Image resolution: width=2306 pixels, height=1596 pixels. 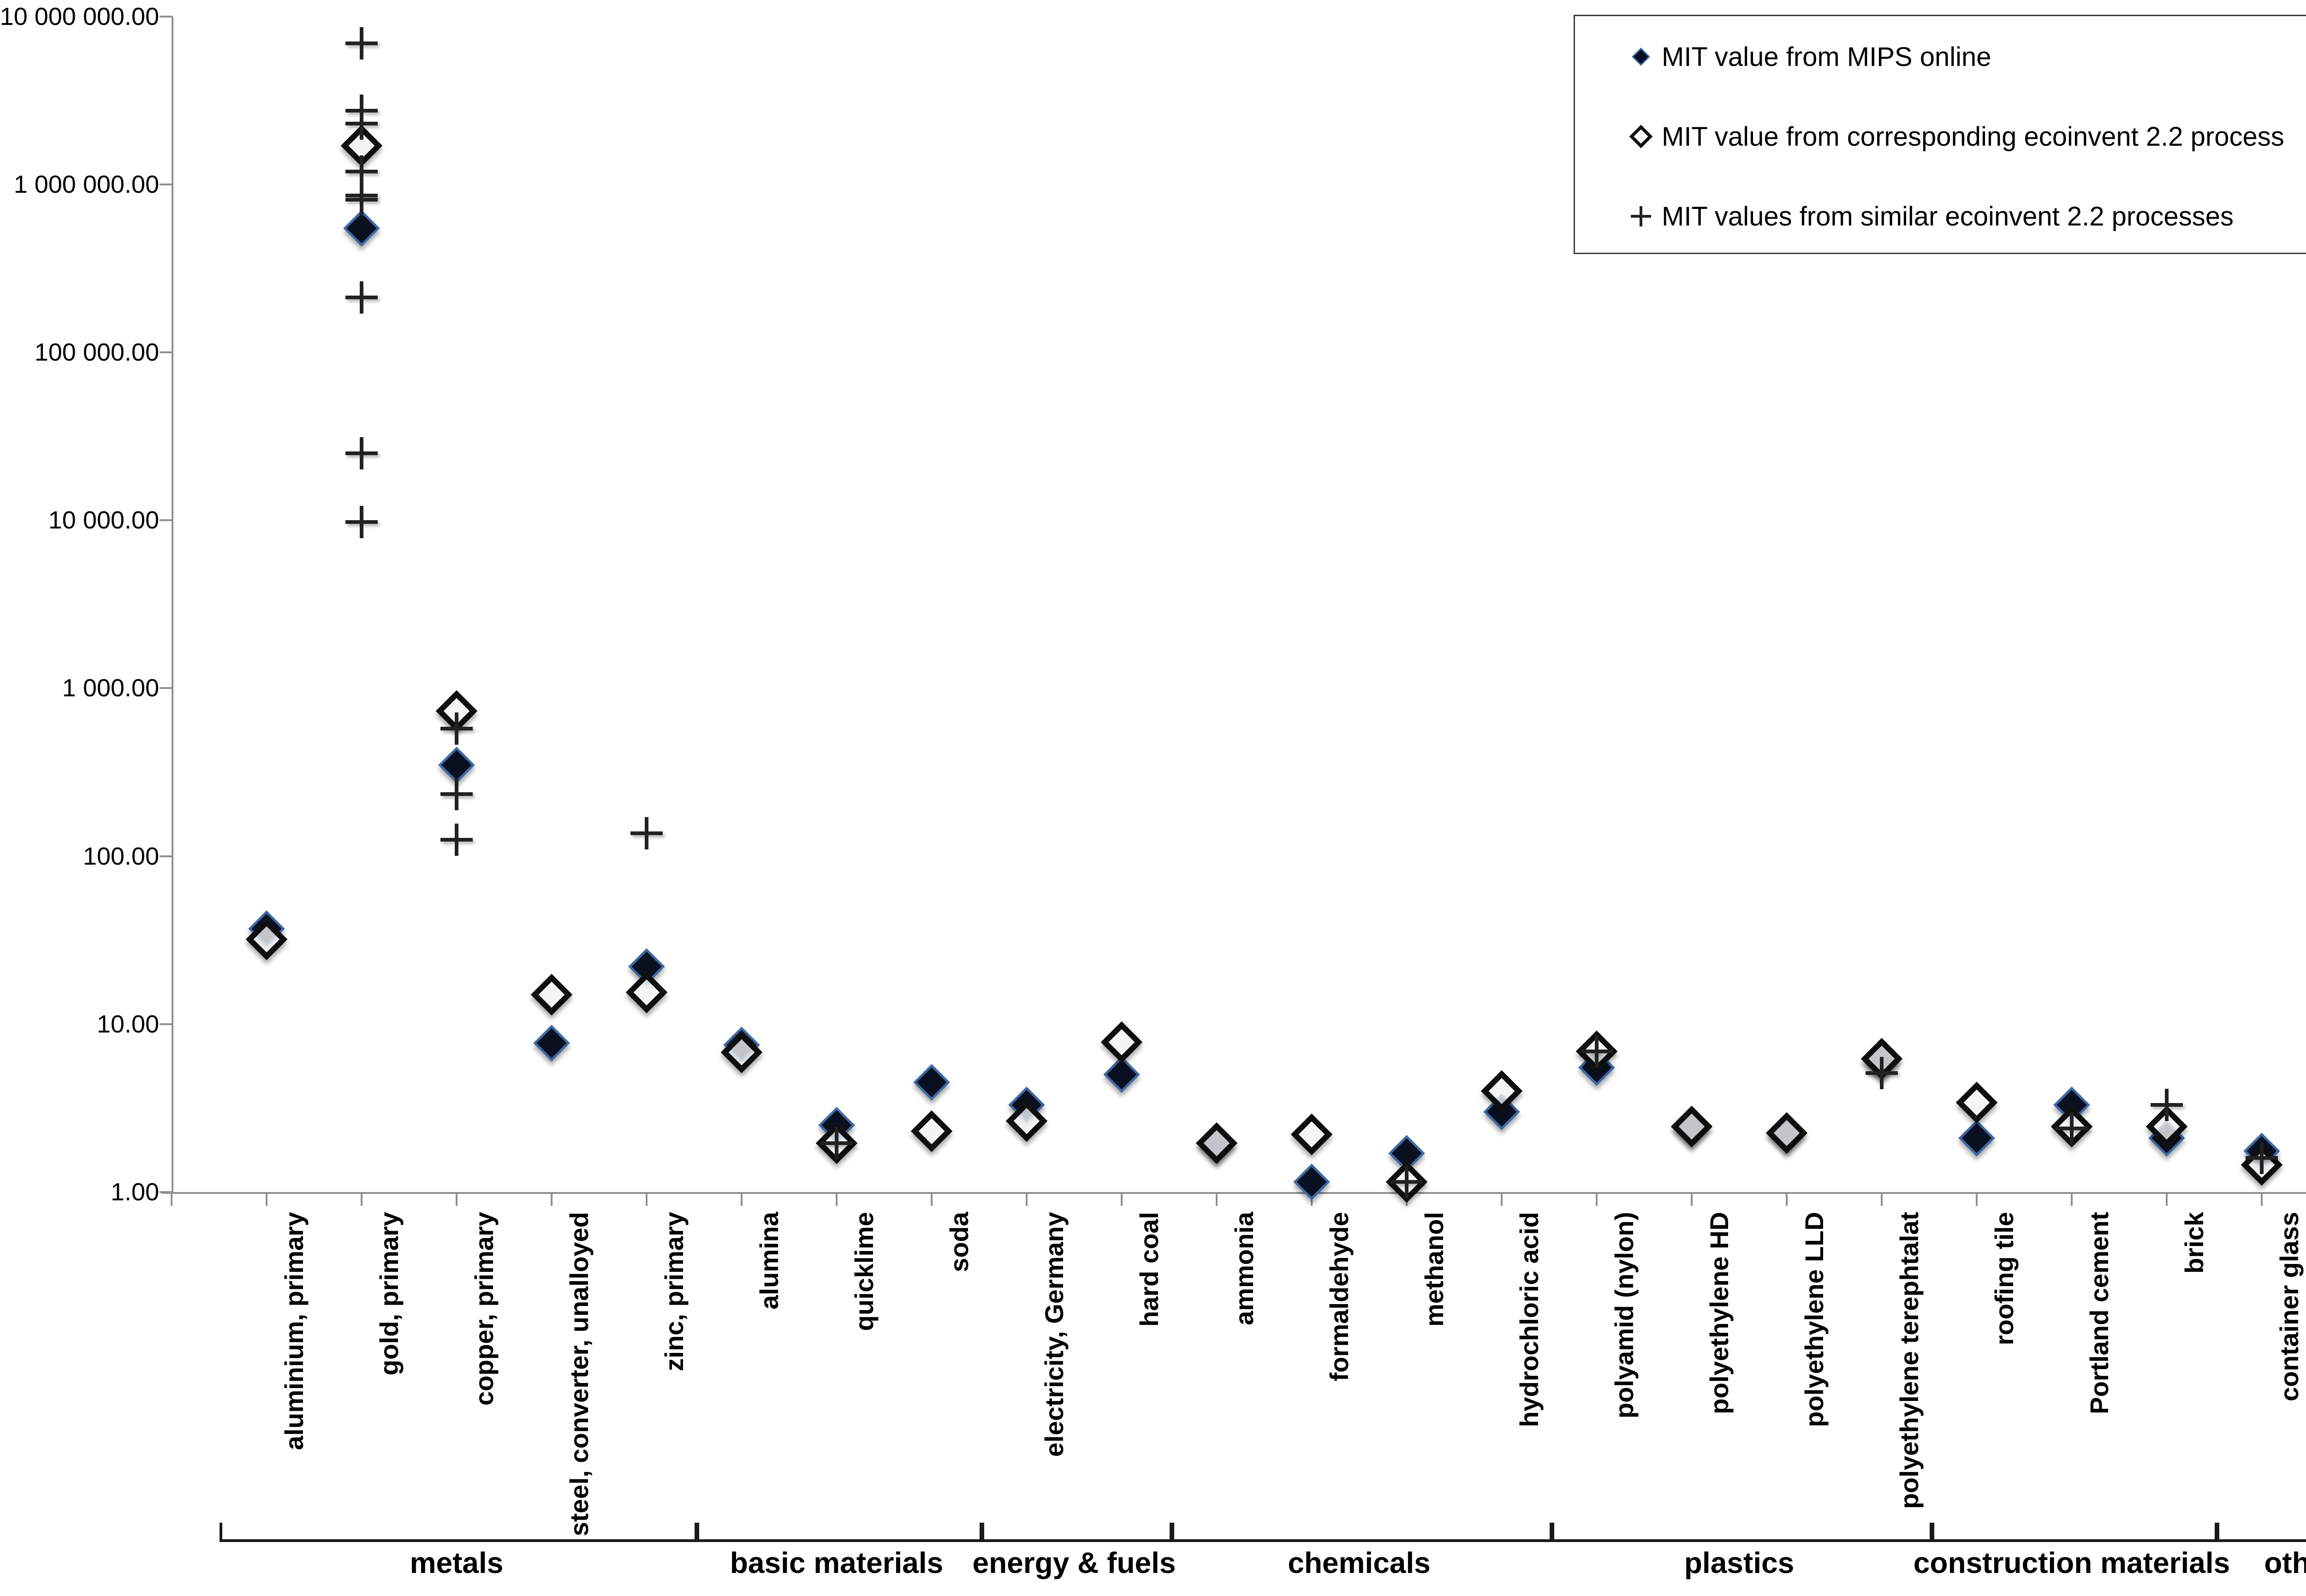 What do you see at coordinates (1624, 1315) in the screenshot?
I see `x-category-label: polyamid (nylon)` at bounding box center [1624, 1315].